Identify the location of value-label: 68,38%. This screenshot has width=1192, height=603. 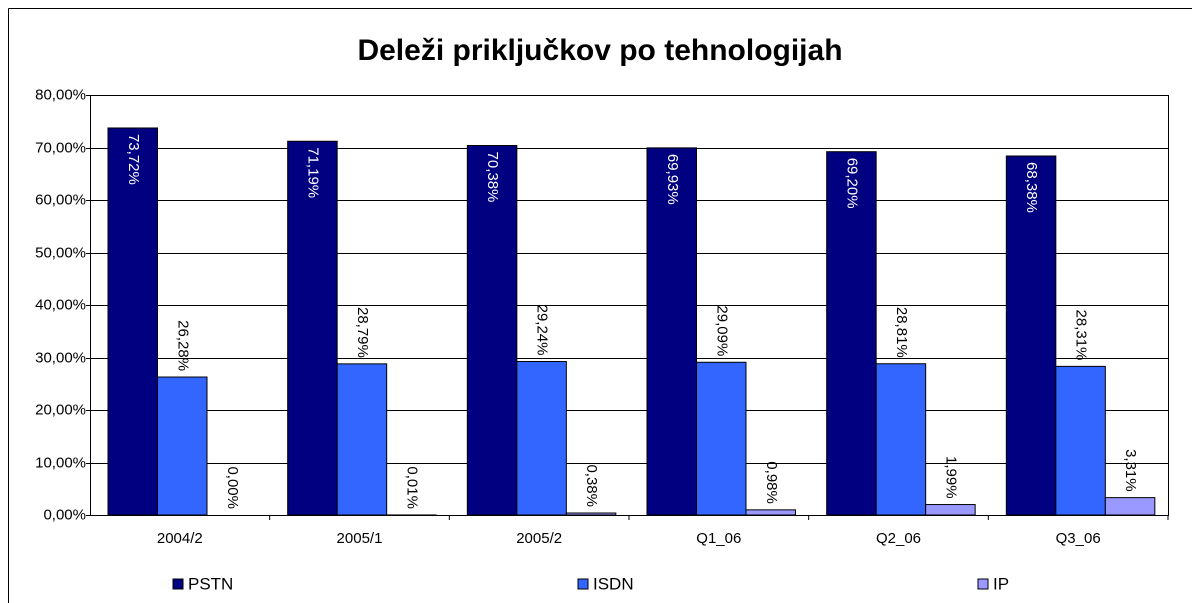
(1031, 187).